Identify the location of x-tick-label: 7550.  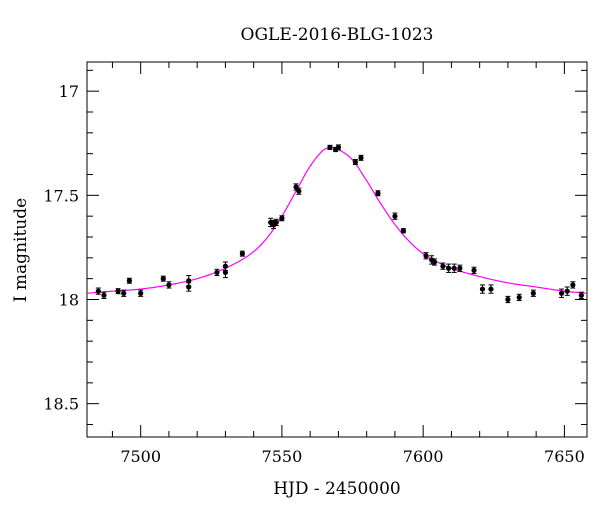
(282, 456).